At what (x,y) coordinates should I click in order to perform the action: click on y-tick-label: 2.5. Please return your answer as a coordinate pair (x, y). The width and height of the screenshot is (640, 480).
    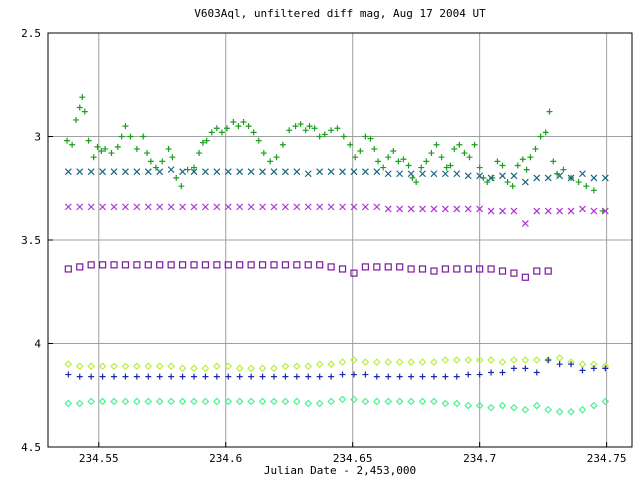
    Looking at the image, I should click on (31, 33).